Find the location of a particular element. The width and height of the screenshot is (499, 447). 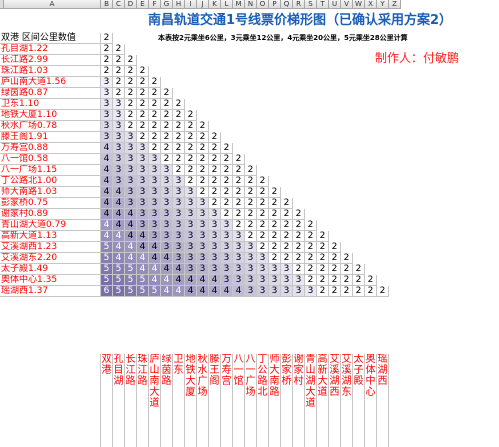

station-row-label: 八一馆0.58 is located at coordinates (50, 159).